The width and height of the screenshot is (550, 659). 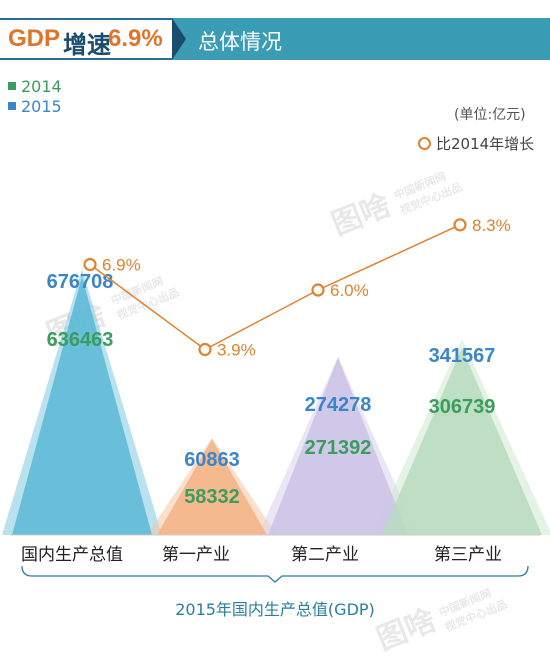 I want to click on legend-swatch-2015, so click(x=12, y=106).